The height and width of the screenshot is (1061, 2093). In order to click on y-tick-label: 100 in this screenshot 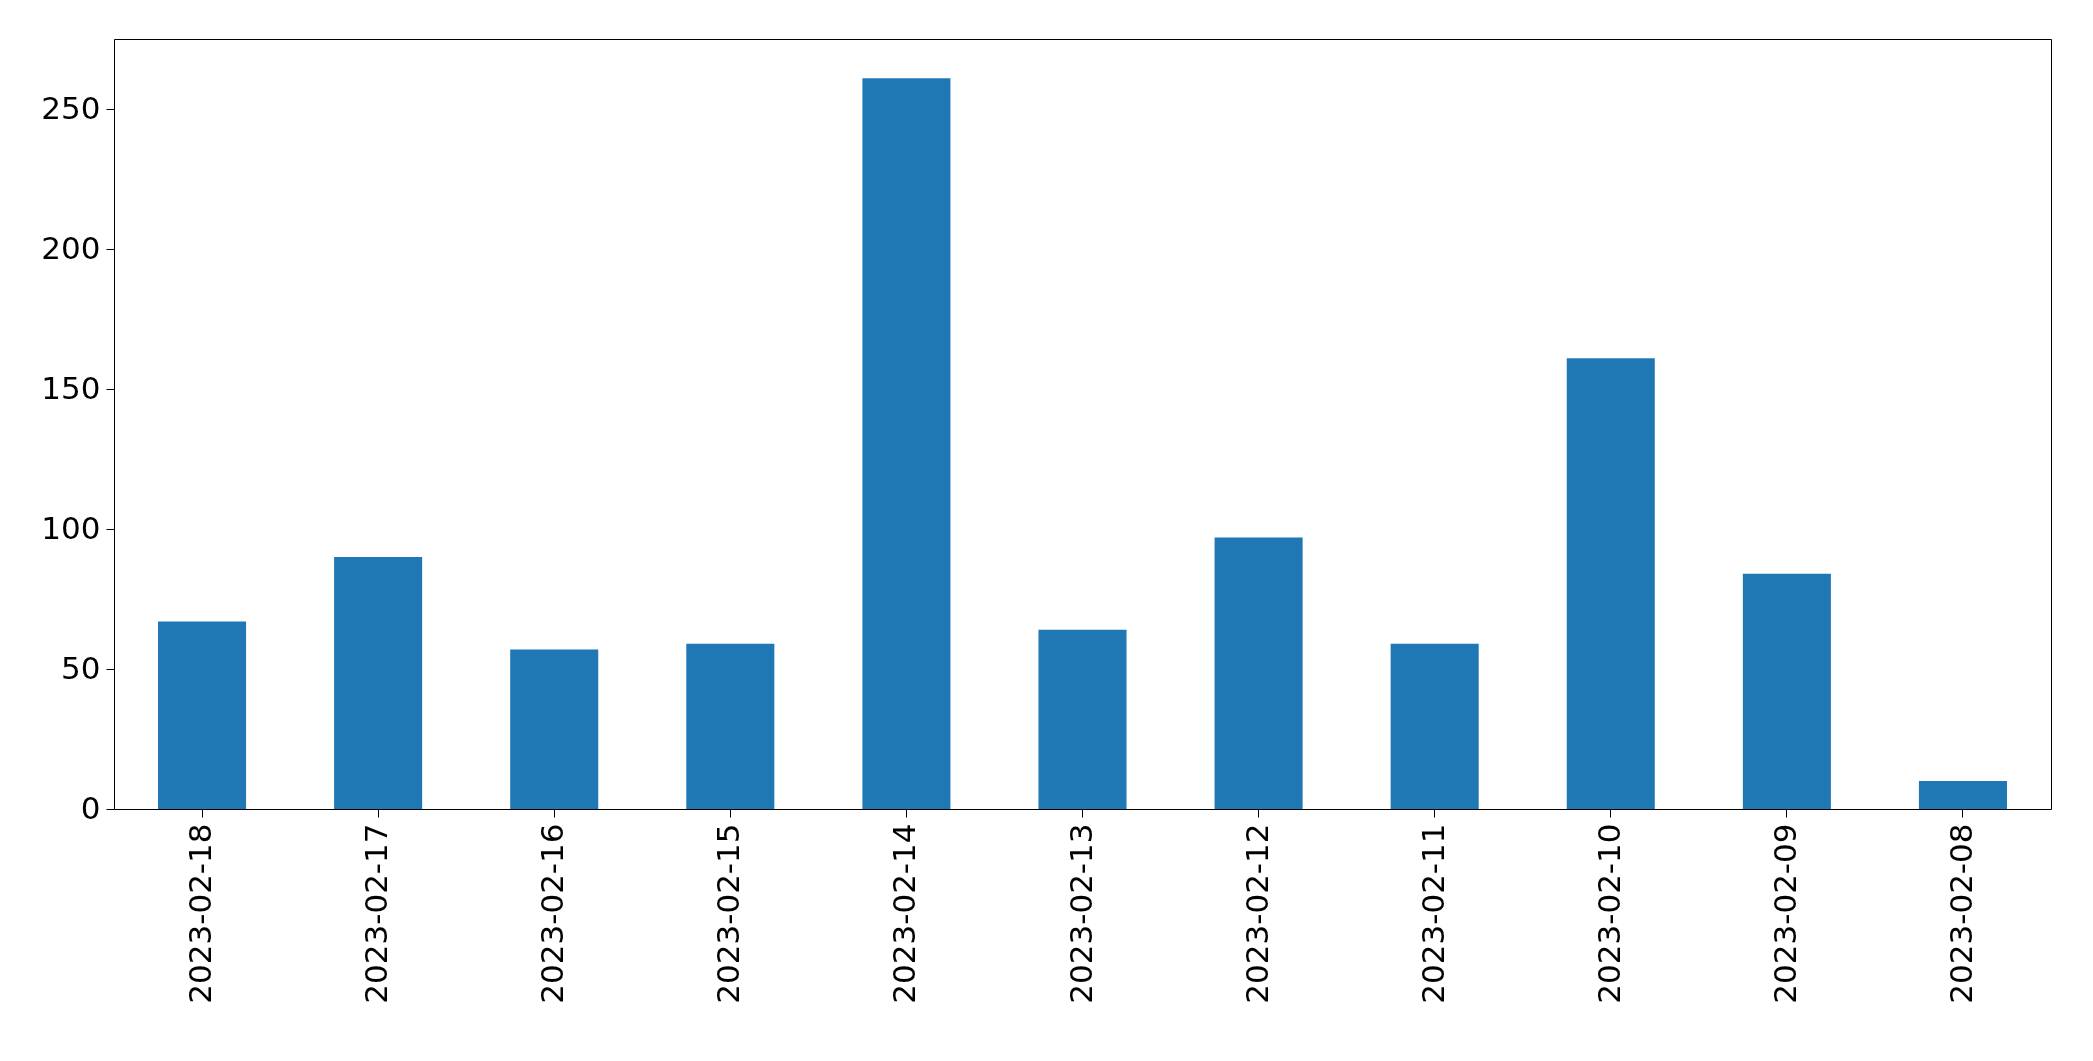, I will do `click(71, 527)`.